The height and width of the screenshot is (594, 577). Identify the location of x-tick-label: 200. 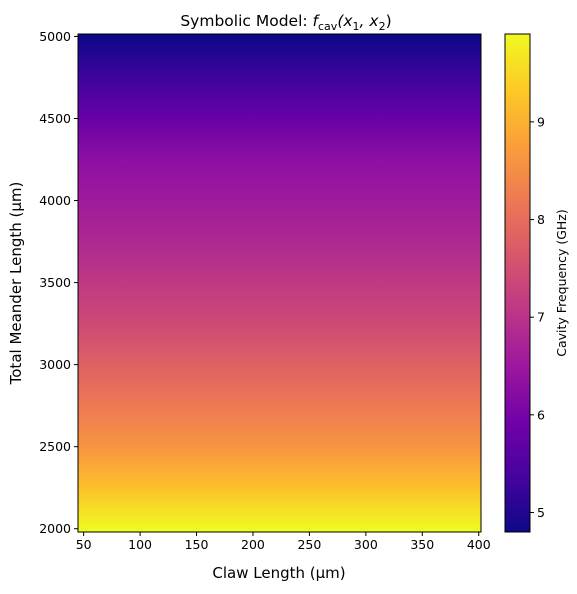
(253, 544).